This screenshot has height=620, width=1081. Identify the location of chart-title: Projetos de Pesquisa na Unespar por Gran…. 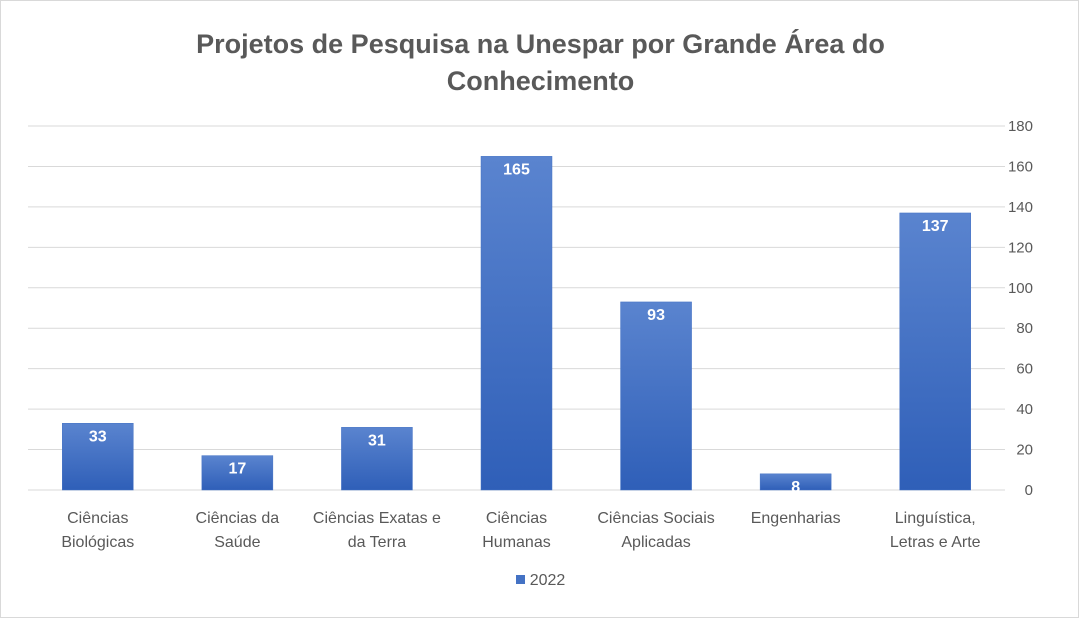
(540, 63).